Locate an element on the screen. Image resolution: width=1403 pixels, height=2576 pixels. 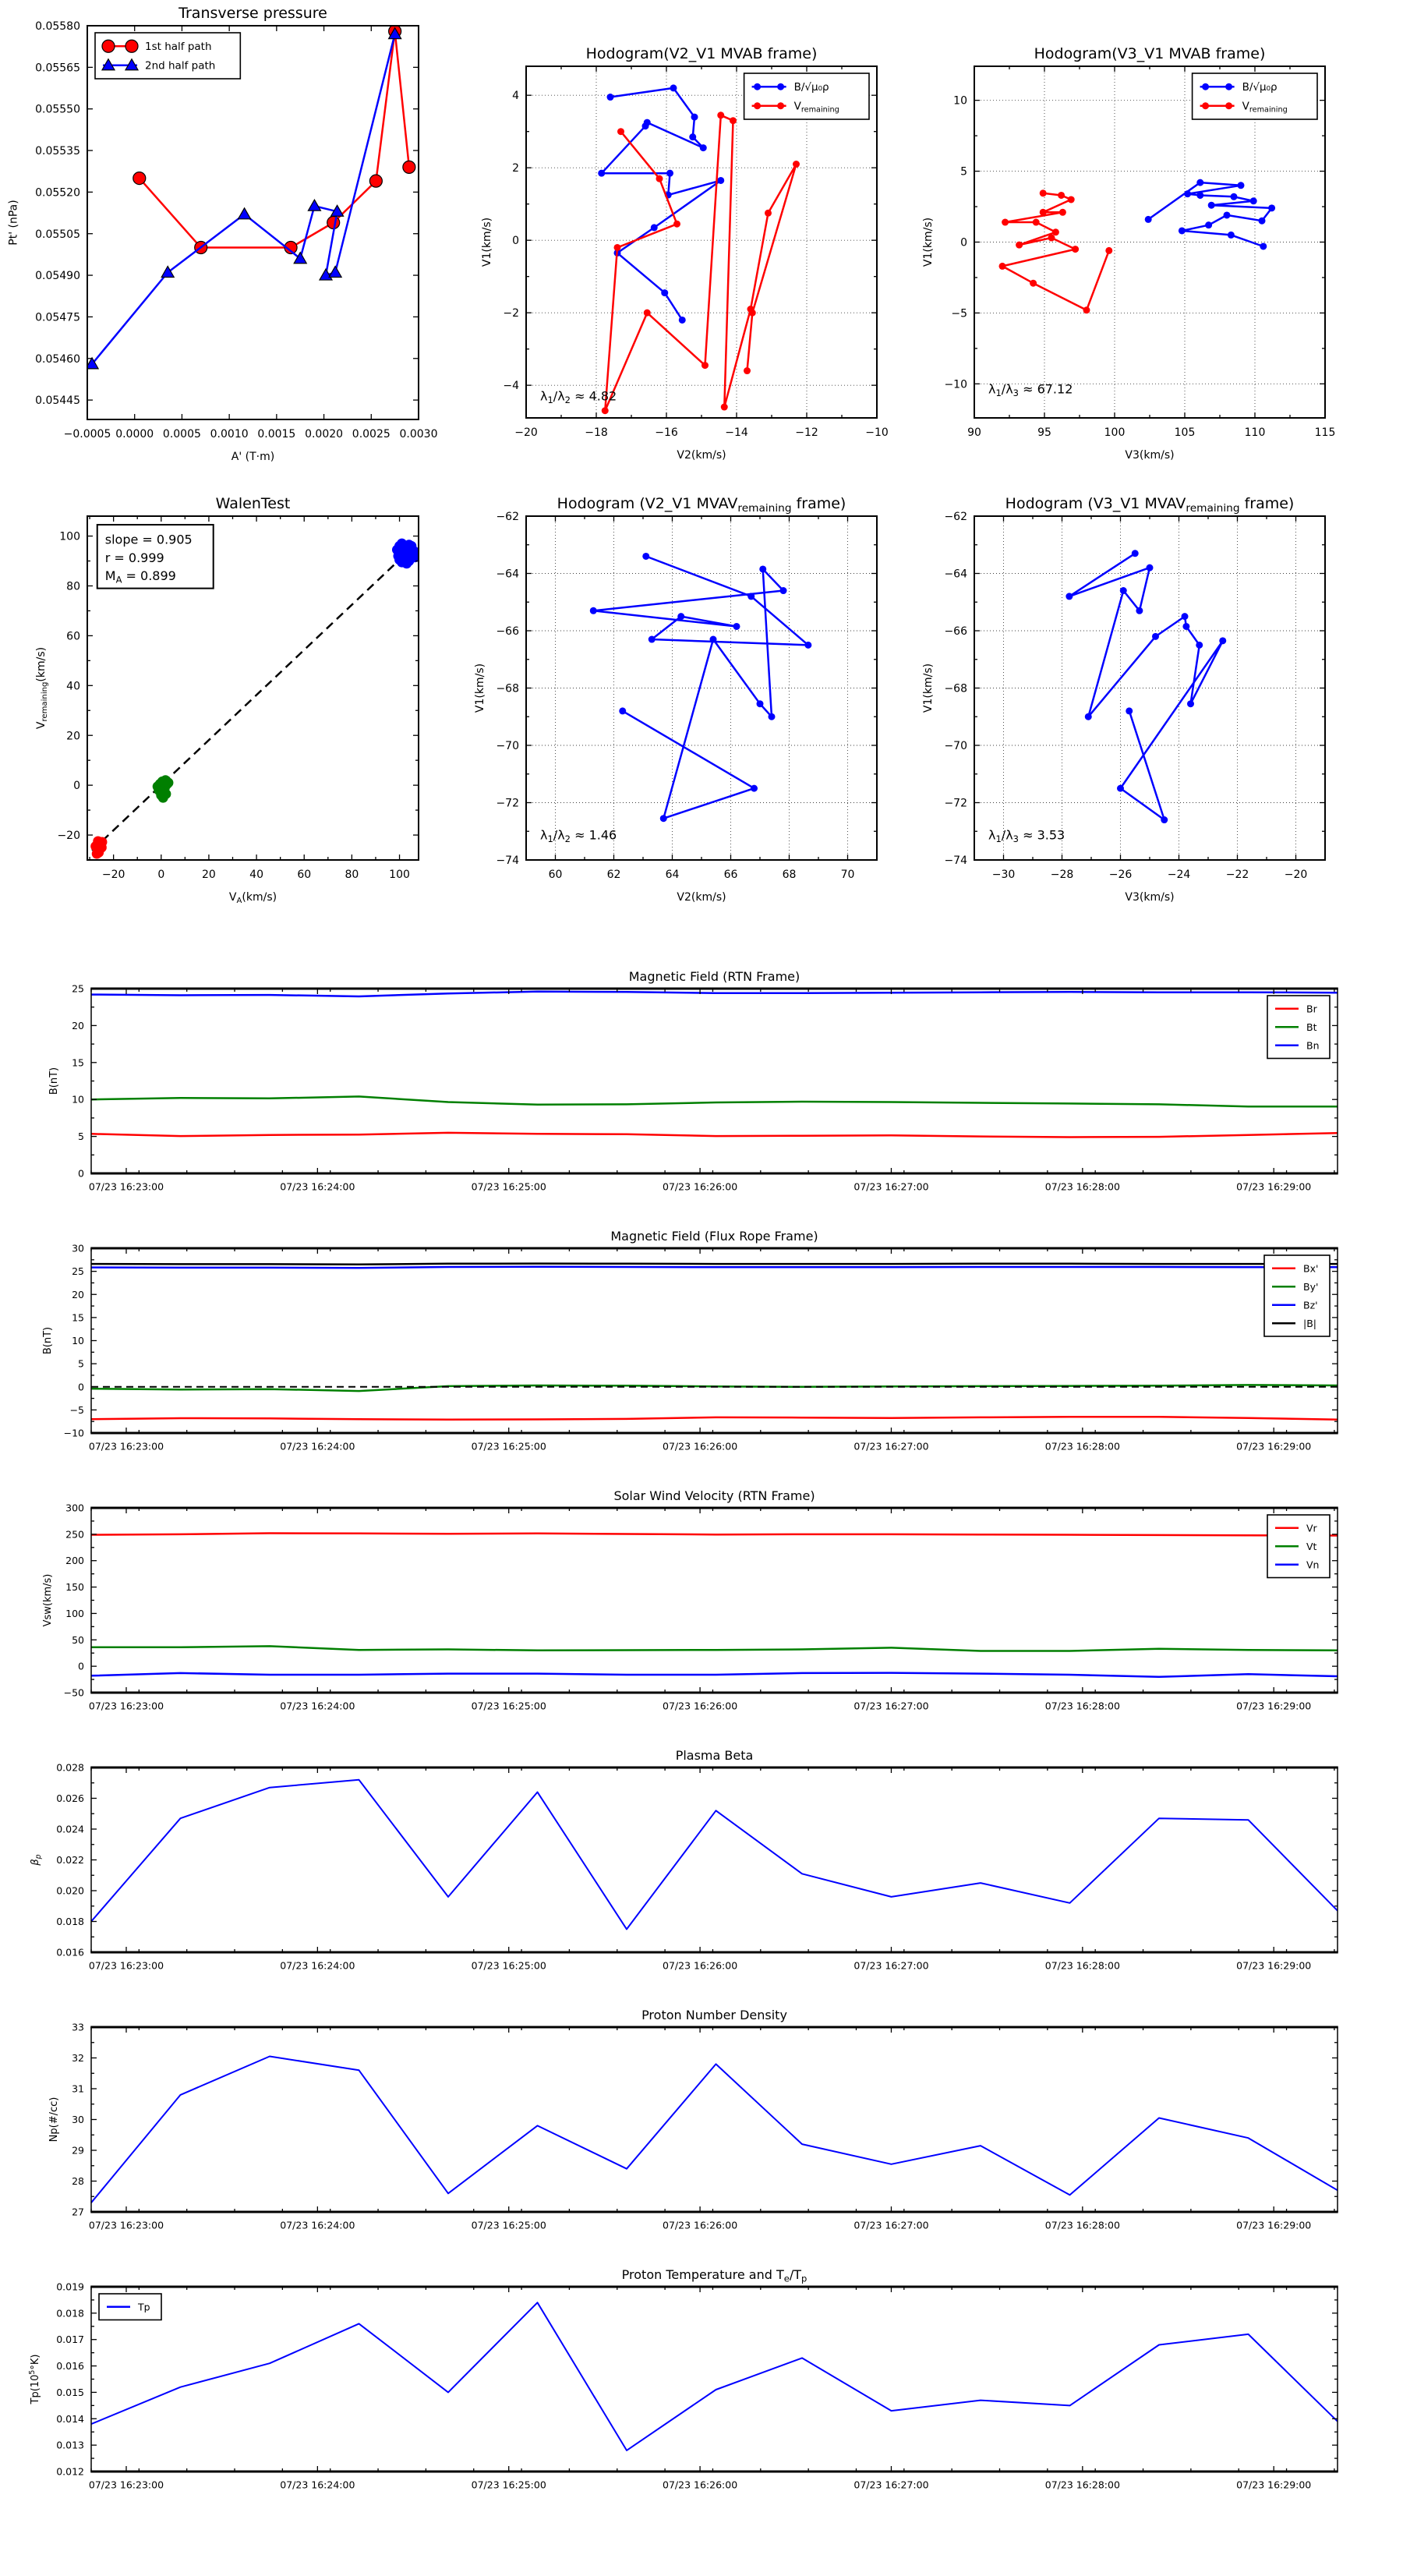
legend-item-label: Bx' is located at coordinates (1310, 1268).